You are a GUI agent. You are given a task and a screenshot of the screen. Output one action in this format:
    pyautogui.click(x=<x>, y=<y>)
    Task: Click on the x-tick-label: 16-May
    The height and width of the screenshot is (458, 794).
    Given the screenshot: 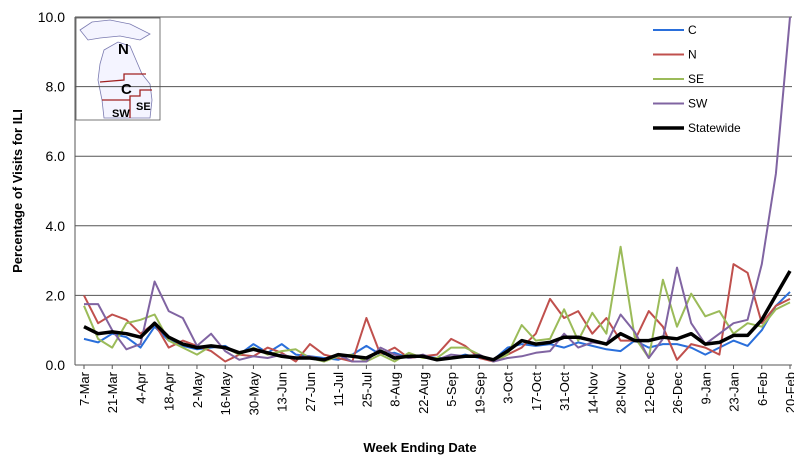 What is the action you would take?
    pyautogui.click(x=225, y=394)
    